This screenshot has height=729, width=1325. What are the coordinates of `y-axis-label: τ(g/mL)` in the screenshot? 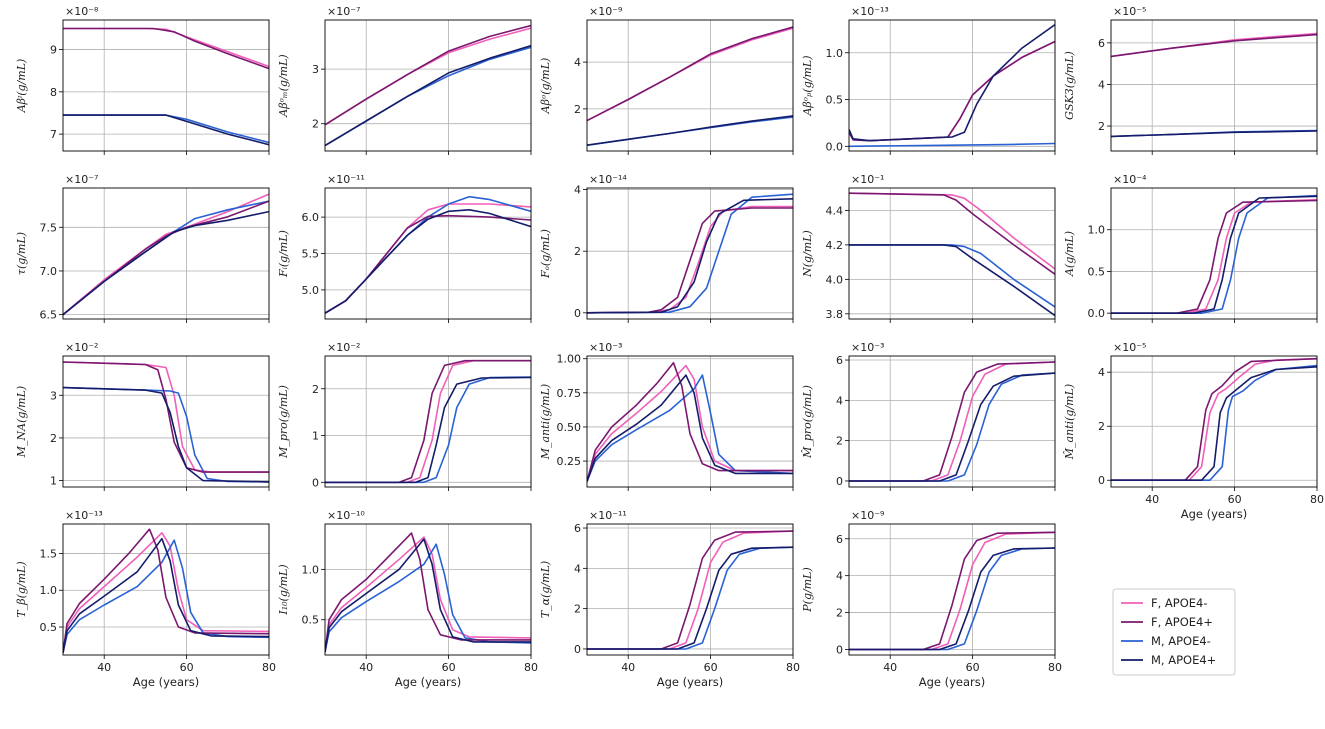 It's located at (21, 253).